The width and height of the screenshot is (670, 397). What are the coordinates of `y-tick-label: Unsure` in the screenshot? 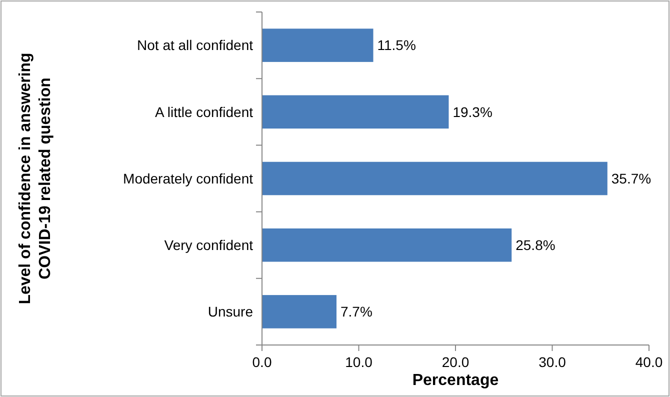 It's located at (231, 312).